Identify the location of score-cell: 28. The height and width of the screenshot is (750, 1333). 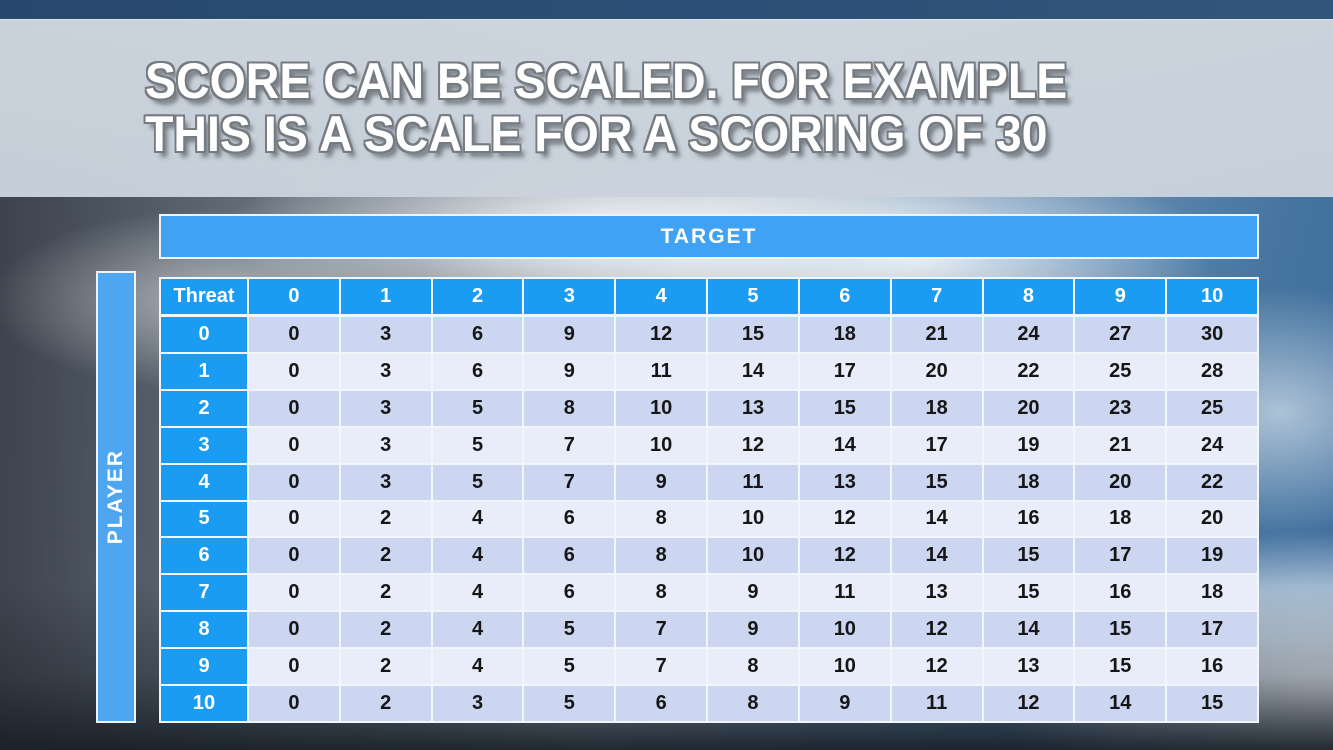
(1212, 371).